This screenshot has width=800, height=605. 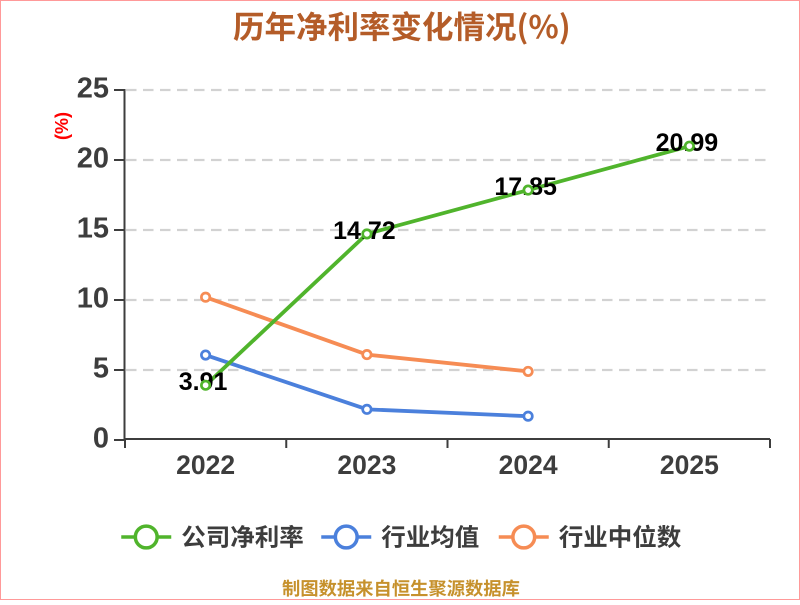 I want to click on svg-text: 2023, so click(x=366, y=465).